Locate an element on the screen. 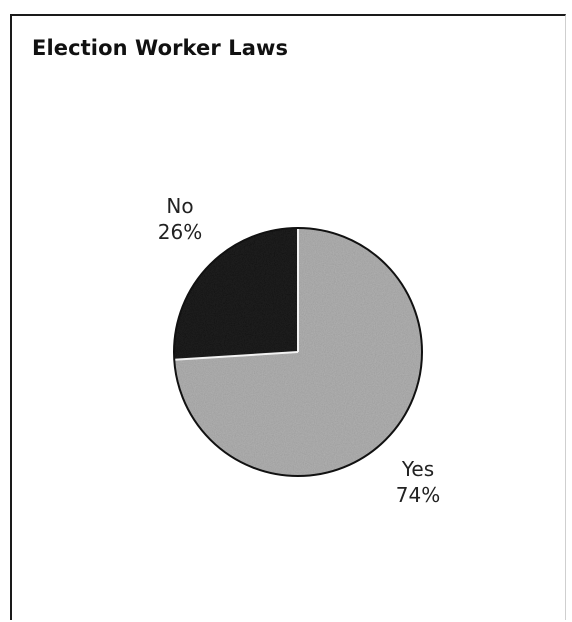 This screenshot has height=622, width=572. slice-value-label-yes: 74% is located at coordinates (418, 495).